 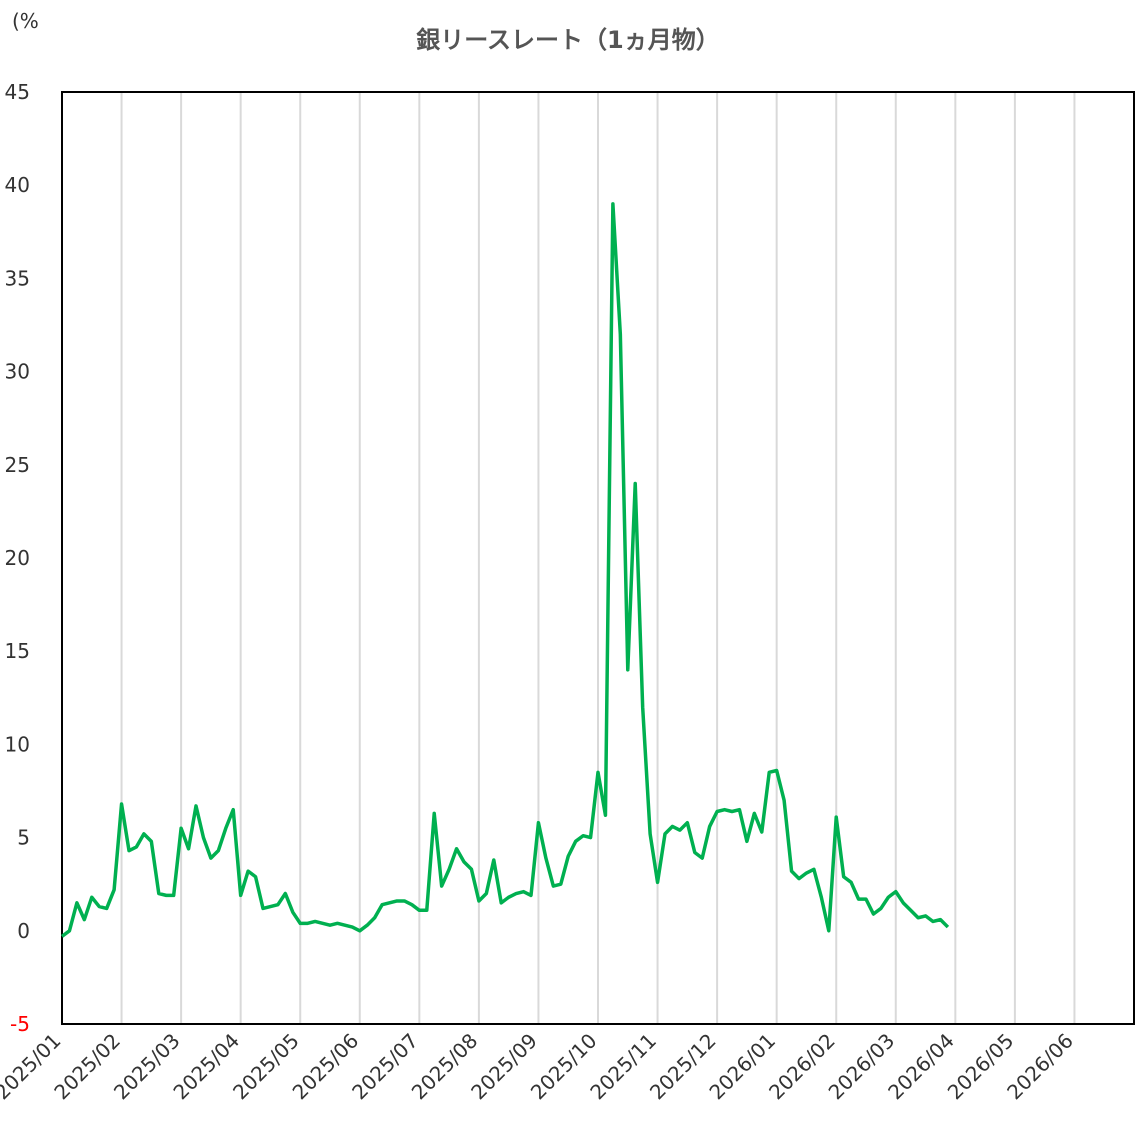 What do you see at coordinates (17, 278) in the screenshot?
I see `y-tick-label: 35` at bounding box center [17, 278].